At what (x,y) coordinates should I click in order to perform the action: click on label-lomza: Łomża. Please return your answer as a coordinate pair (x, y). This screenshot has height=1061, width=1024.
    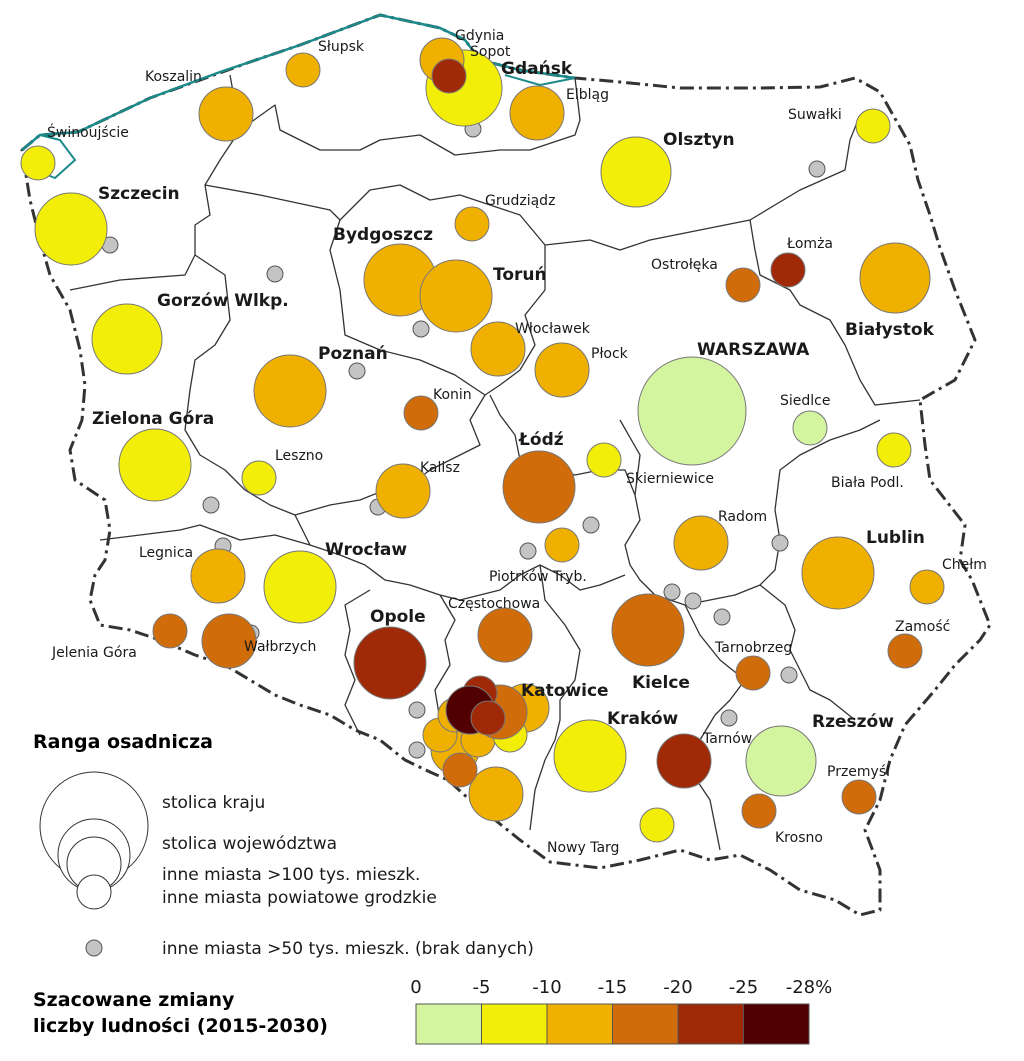
    Looking at the image, I should click on (809, 244).